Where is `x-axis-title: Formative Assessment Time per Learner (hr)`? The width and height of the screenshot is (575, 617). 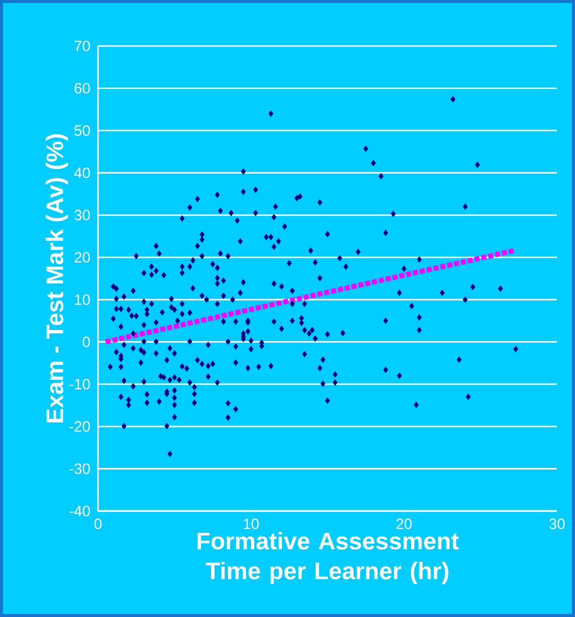
x-axis-title: Formative Assessment Time per Learner (hr) is located at coordinates (328, 558).